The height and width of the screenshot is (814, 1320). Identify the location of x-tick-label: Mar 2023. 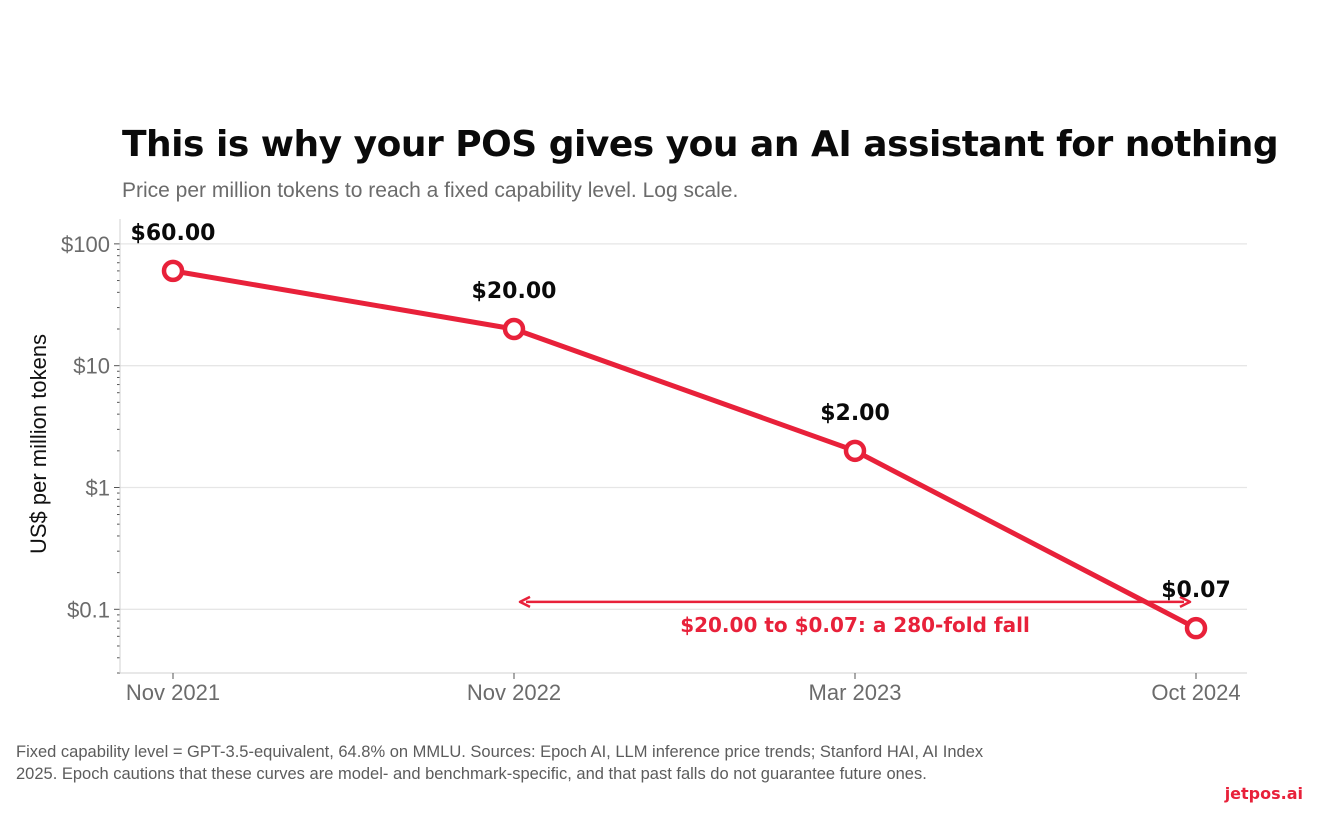
(855, 692).